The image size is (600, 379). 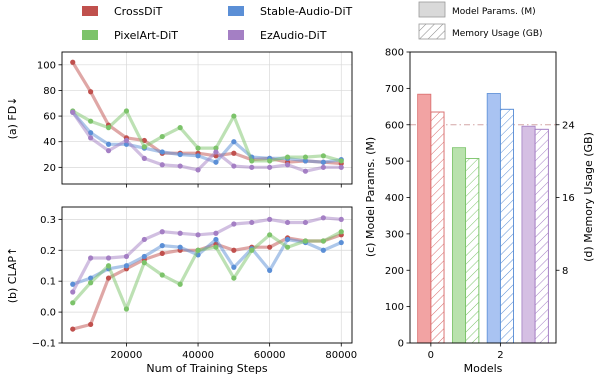 What do you see at coordinates (370, 197) in the screenshot?
I see `params-axis-label: (c) Model Params. (M)` at bounding box center [370, 197].